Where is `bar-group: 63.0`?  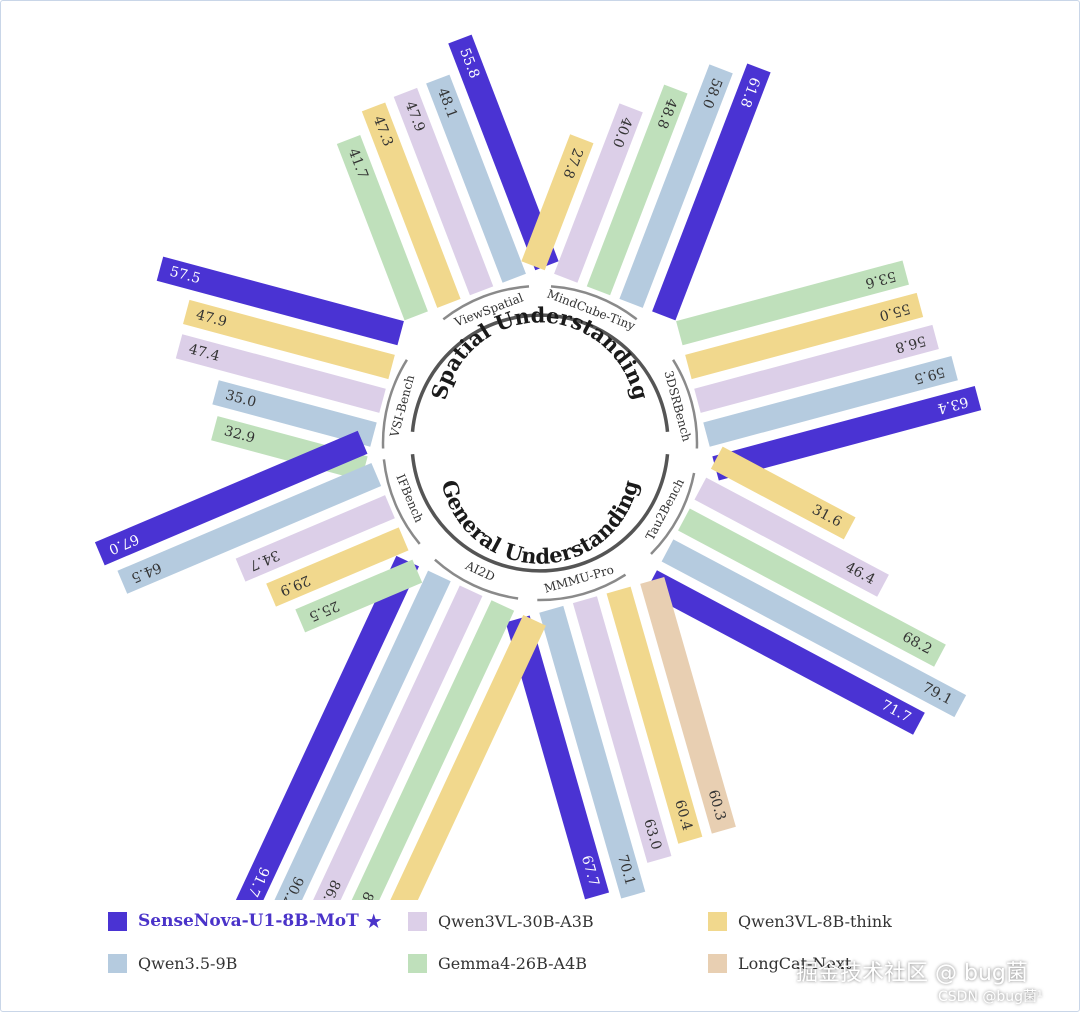
bar-group: 63.0 is located at coordinates (622, 729).